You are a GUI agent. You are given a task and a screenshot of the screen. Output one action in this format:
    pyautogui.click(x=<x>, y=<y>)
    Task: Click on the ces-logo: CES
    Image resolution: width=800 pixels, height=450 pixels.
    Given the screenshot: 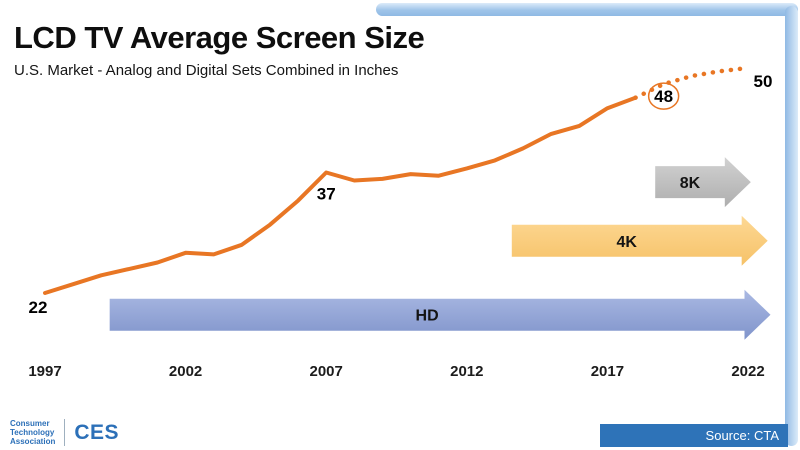 What is the action you would take?
    pyautogui.click(x=97, y=432)
    